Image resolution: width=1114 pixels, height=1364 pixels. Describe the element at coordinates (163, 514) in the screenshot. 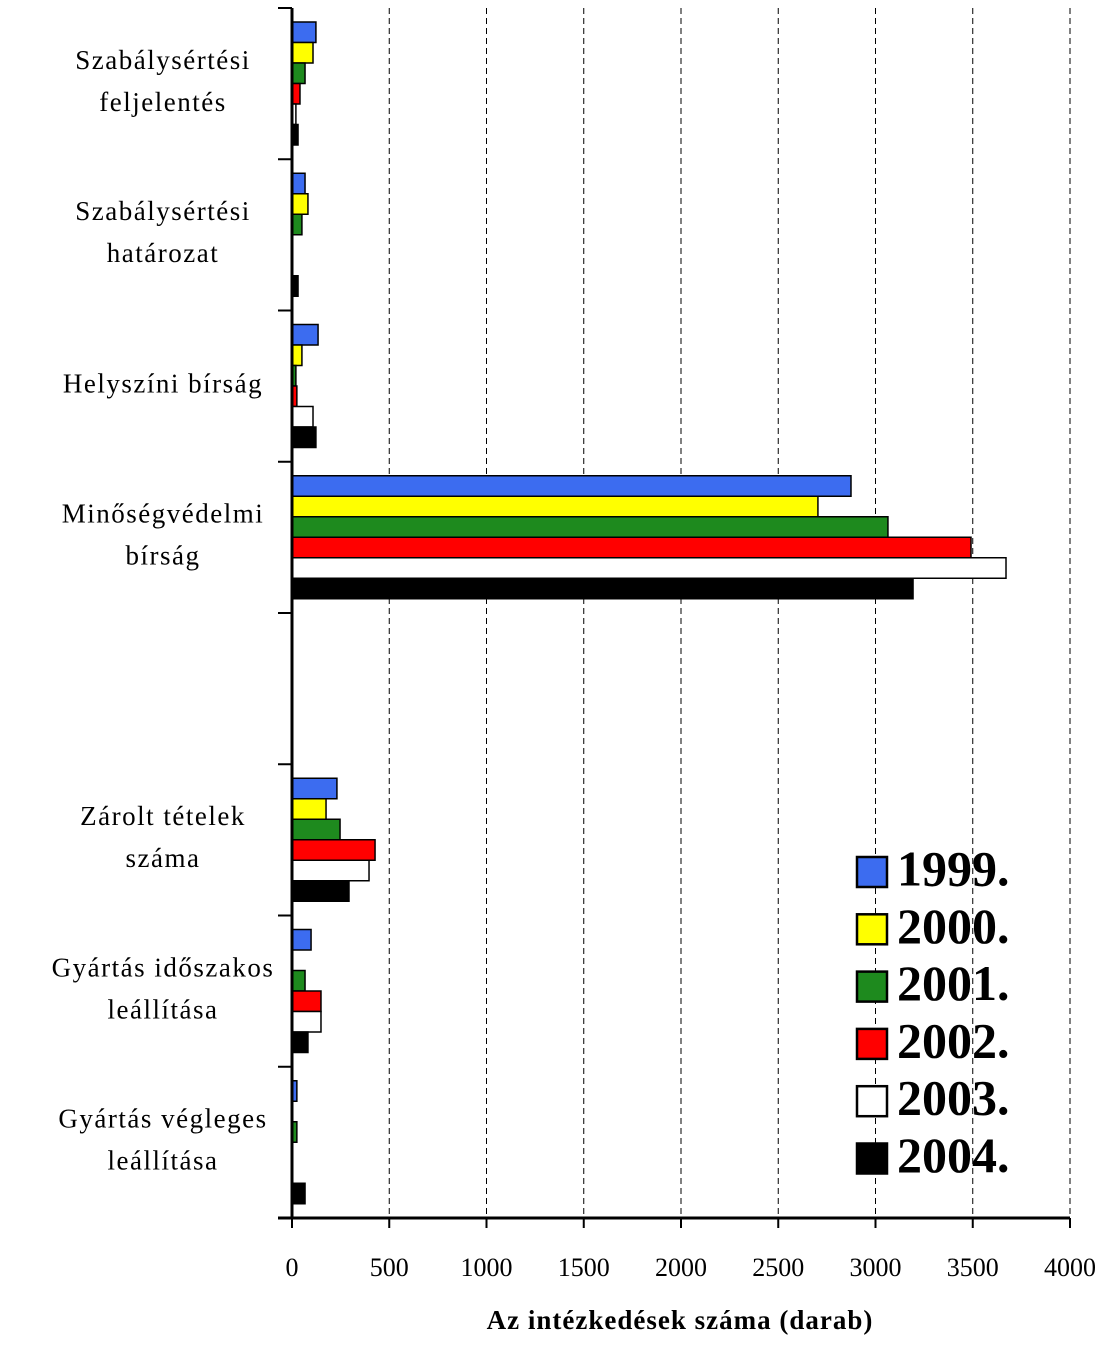

I see `category-label: Minőségvédelmi` at that location.